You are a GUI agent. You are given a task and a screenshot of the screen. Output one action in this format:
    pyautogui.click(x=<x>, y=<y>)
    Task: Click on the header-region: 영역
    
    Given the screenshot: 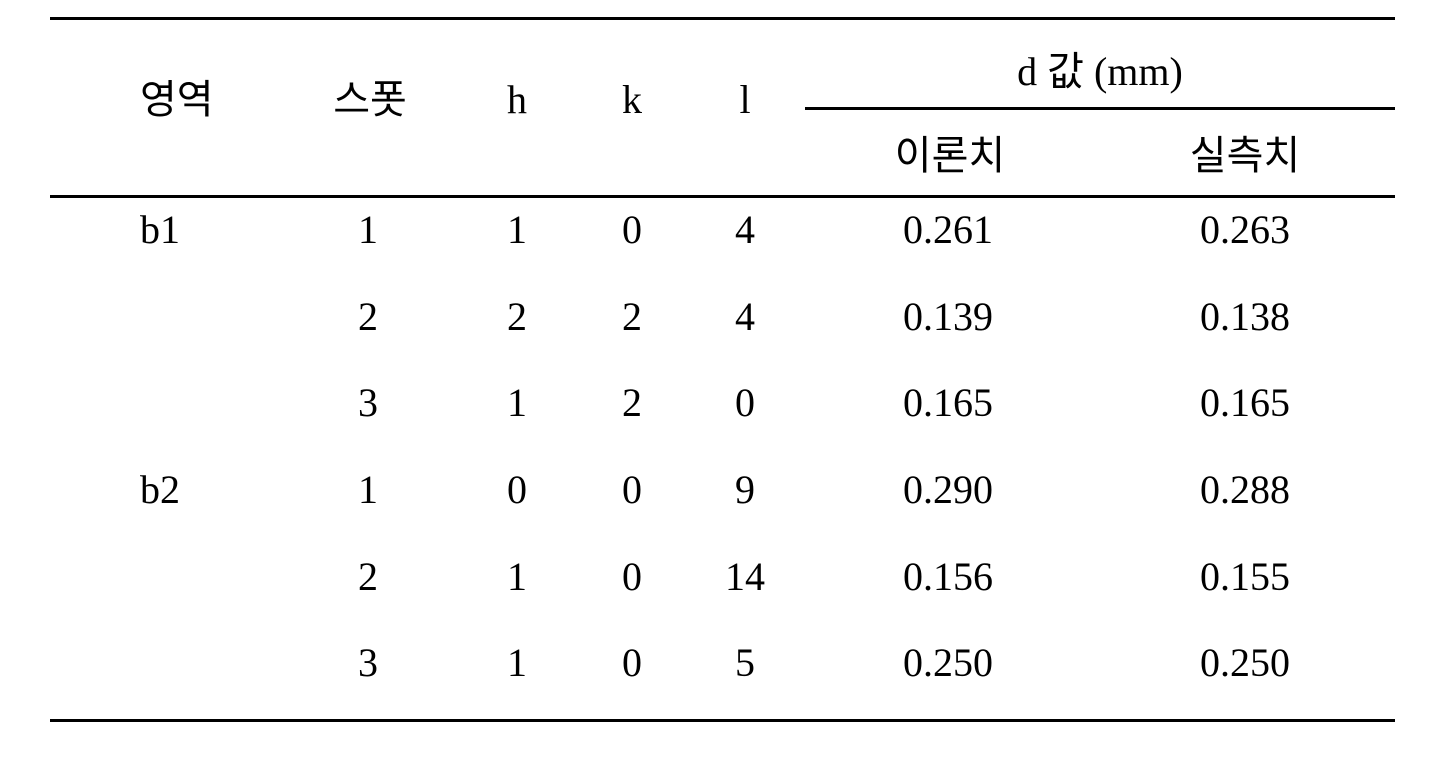 What is the action you would take?
    pyautogui.click(x=177, y=100)
    